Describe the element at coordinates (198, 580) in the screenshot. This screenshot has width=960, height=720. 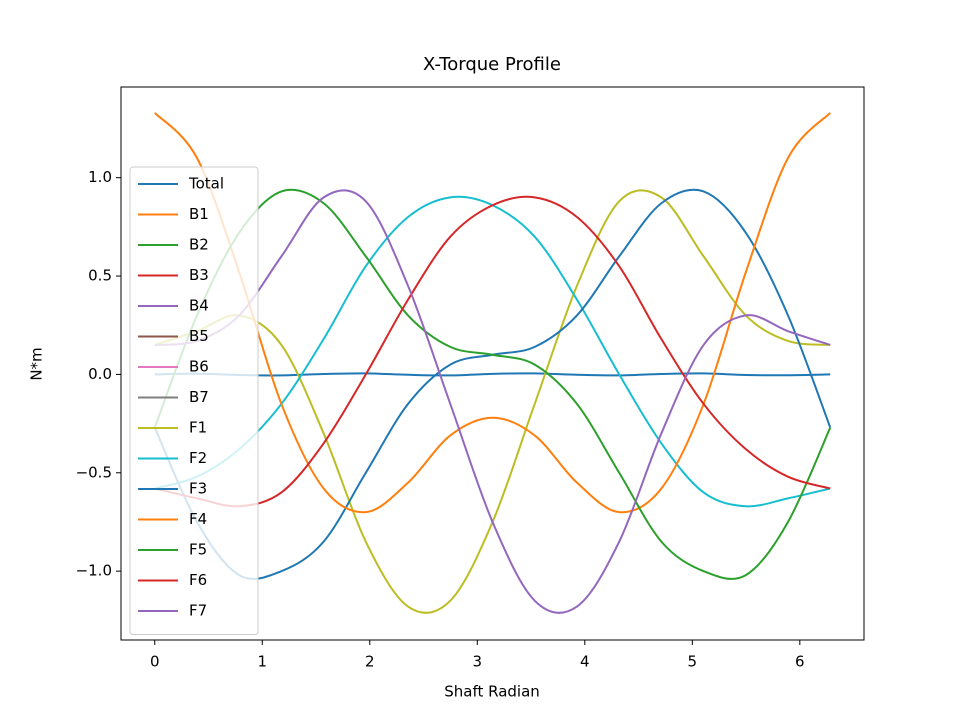
I see `legend-label: F6` at that location.